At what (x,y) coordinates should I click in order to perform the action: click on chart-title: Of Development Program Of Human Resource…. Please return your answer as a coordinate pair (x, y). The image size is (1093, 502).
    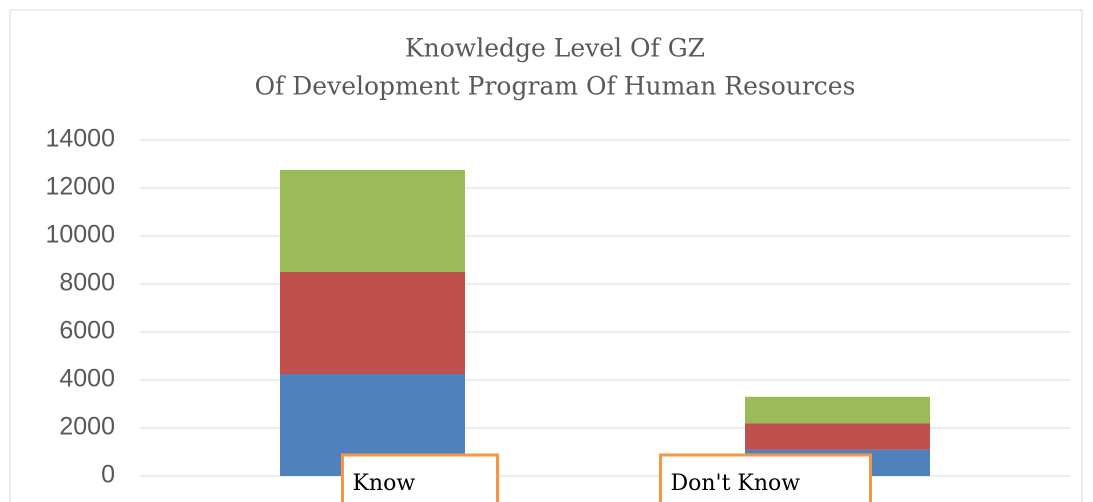
    Looking at the image, I should click on (555, 86).